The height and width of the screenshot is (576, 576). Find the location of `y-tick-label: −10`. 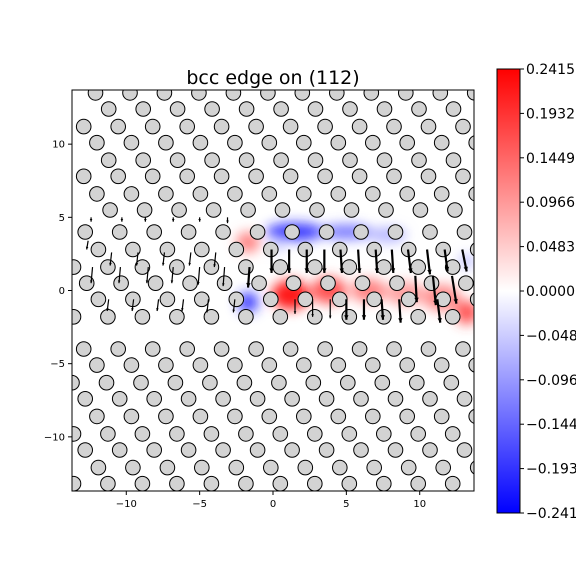

y-tick-label: −10 is located at coordinates (54, 437).